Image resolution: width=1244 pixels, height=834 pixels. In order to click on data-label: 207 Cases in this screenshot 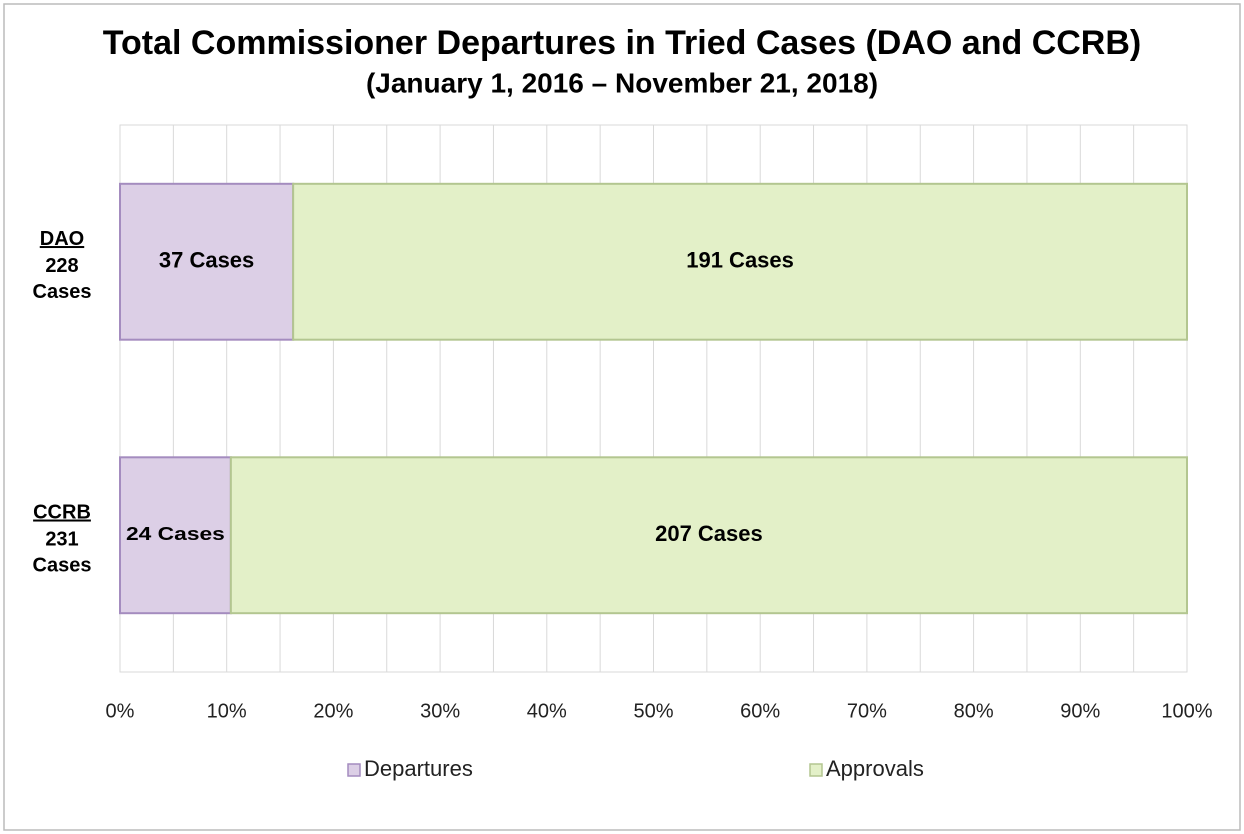, I will do `click(709, 533)`.